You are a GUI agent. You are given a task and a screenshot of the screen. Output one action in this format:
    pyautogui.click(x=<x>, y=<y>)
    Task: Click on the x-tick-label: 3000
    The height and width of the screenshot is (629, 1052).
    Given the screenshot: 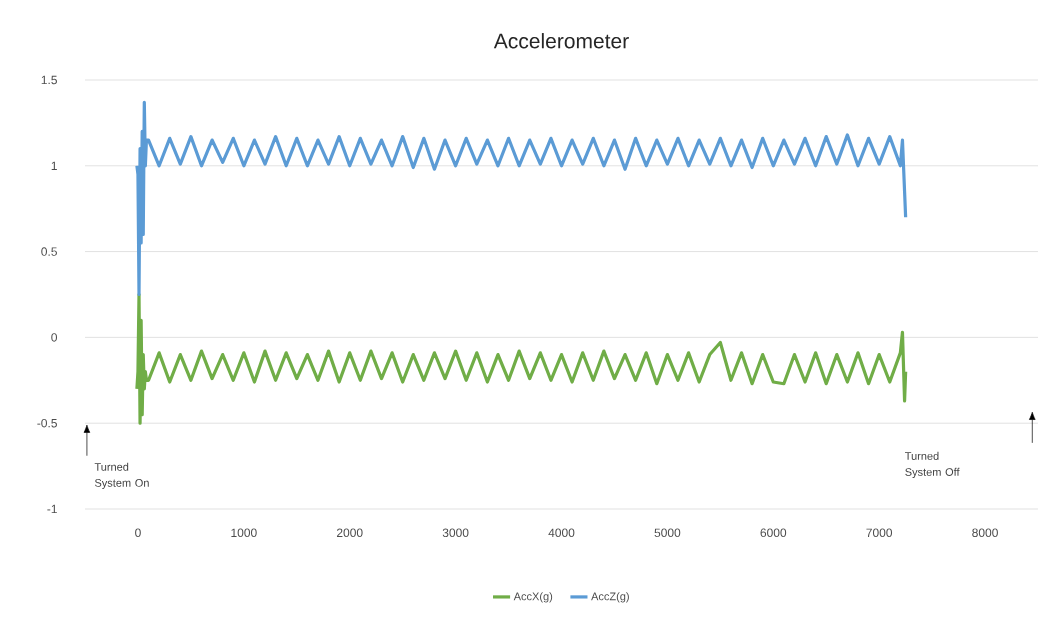 What is the action you would take?
    pyautogui.click(x=455, y=533)
    